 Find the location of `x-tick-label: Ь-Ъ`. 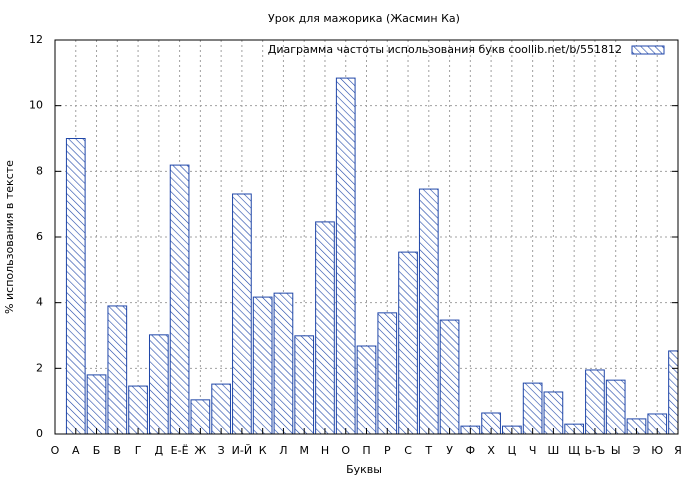

x-tick-label: Ь-Ъ is located at coordinates (595, 450).